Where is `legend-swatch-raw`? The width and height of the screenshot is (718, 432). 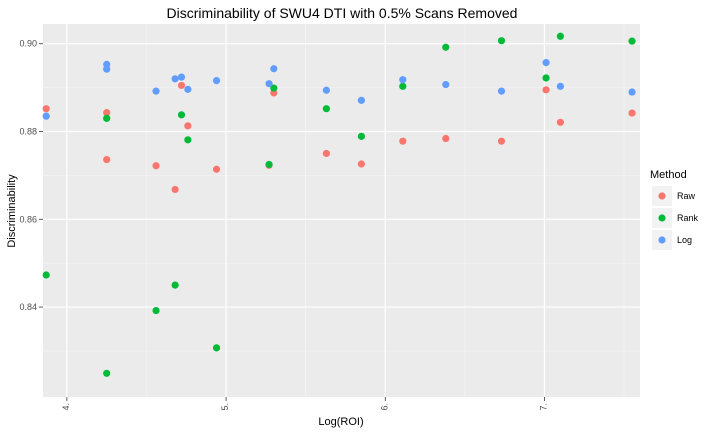
legend-swatch-raw is located at coordinates (662, 196).